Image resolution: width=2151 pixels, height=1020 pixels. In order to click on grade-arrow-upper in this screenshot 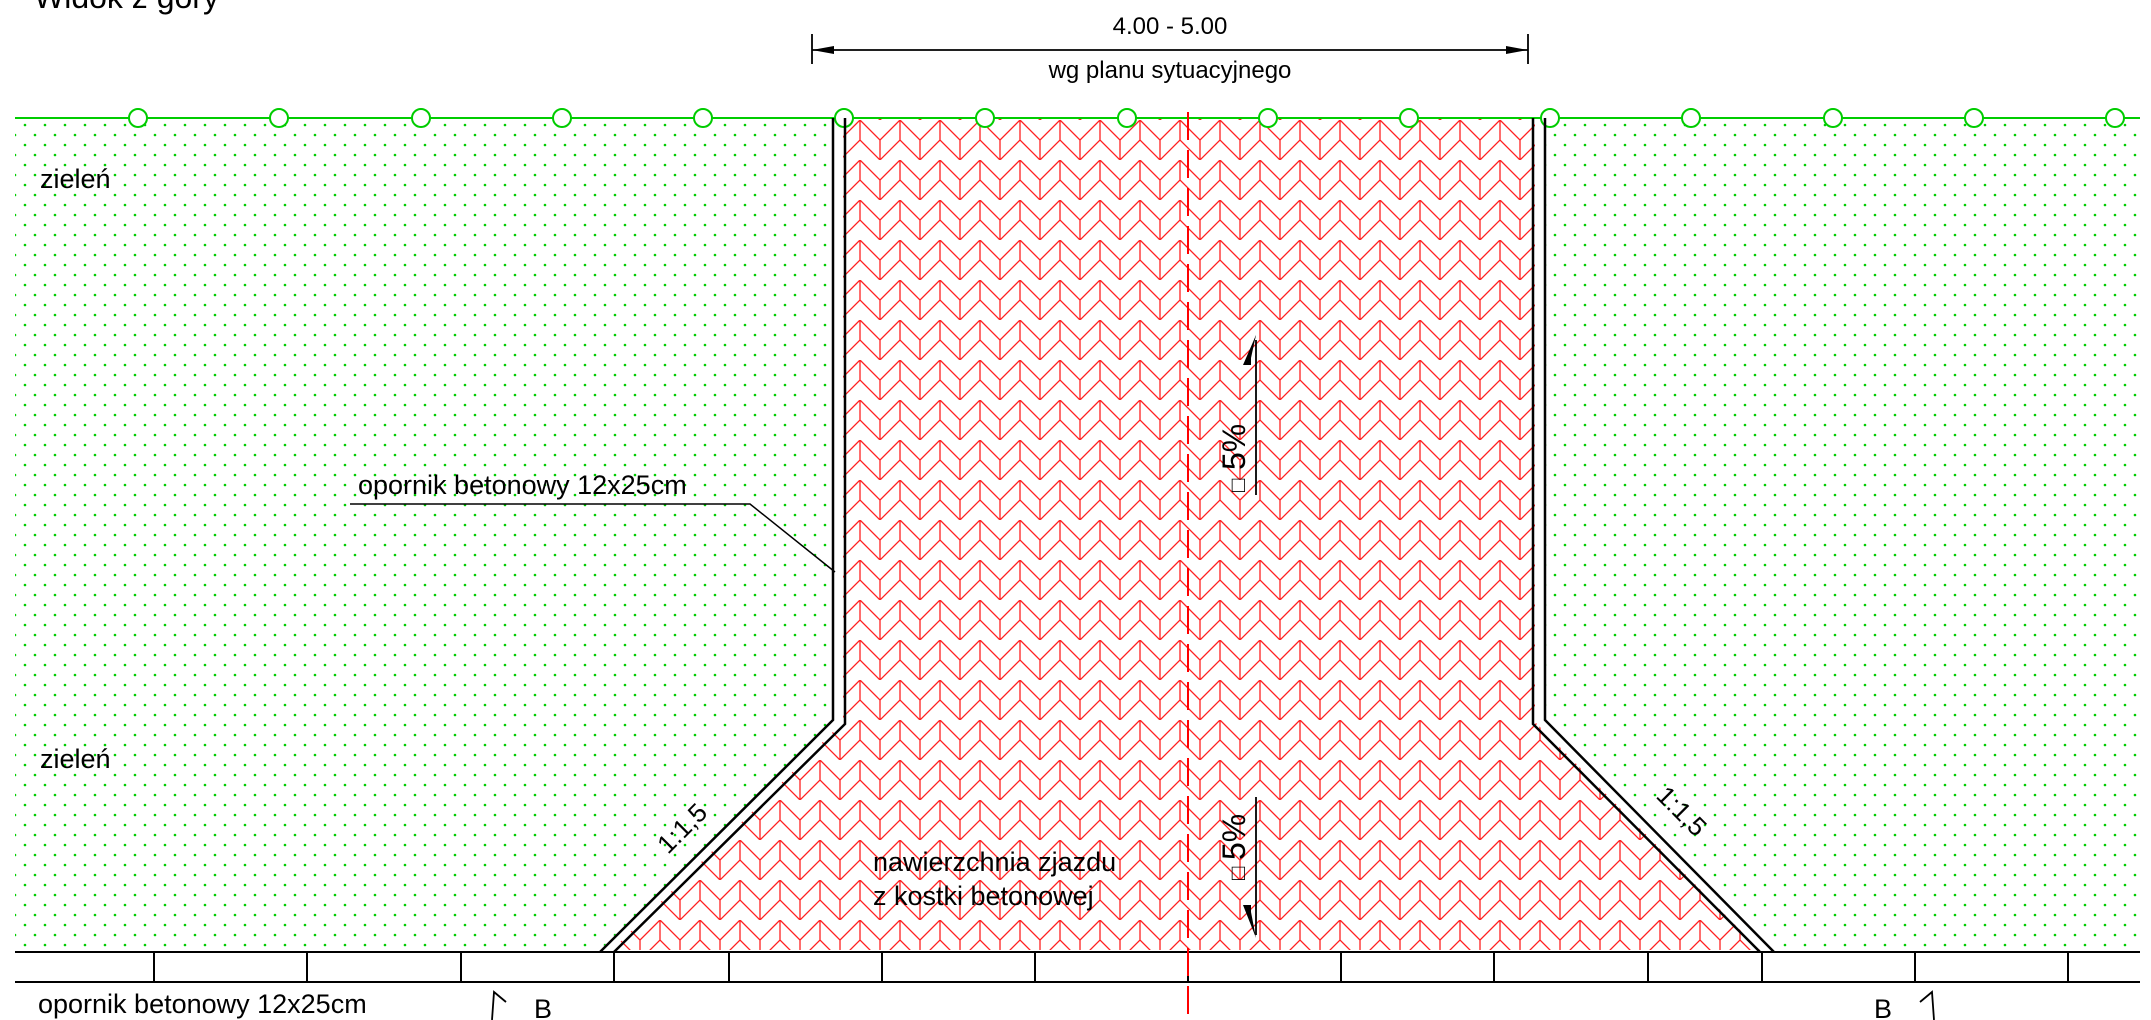, I will do `click(1250, 415)`.